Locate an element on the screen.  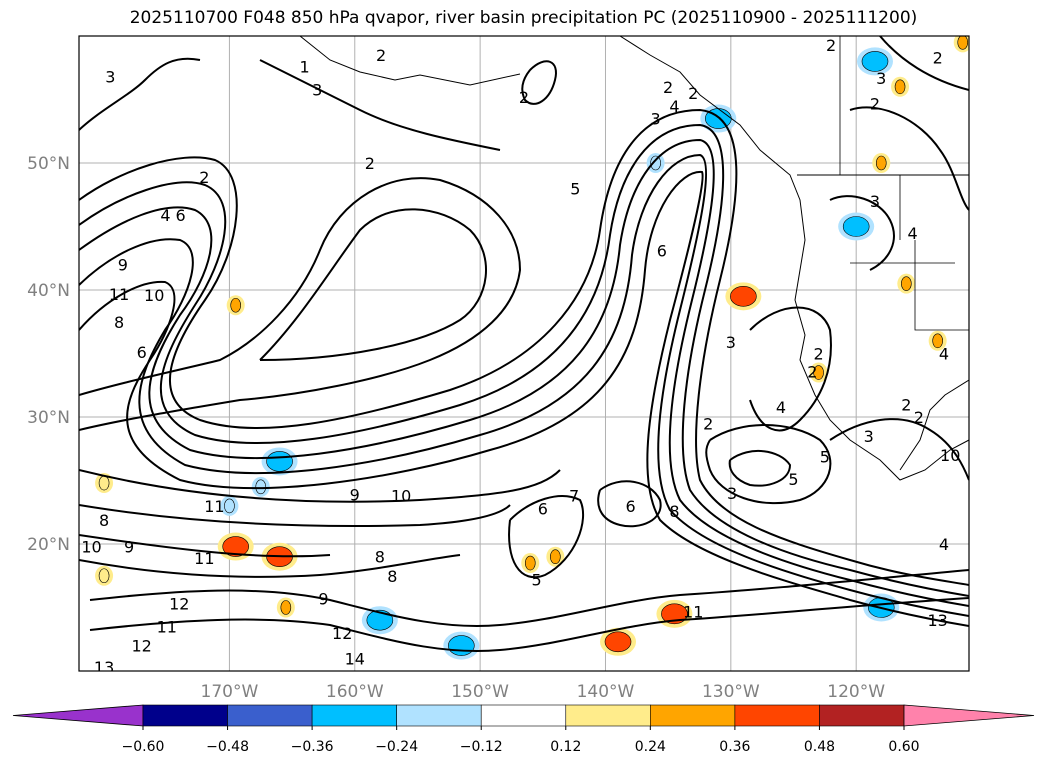
contour-label: 12 is located at coordinates (179, 604).